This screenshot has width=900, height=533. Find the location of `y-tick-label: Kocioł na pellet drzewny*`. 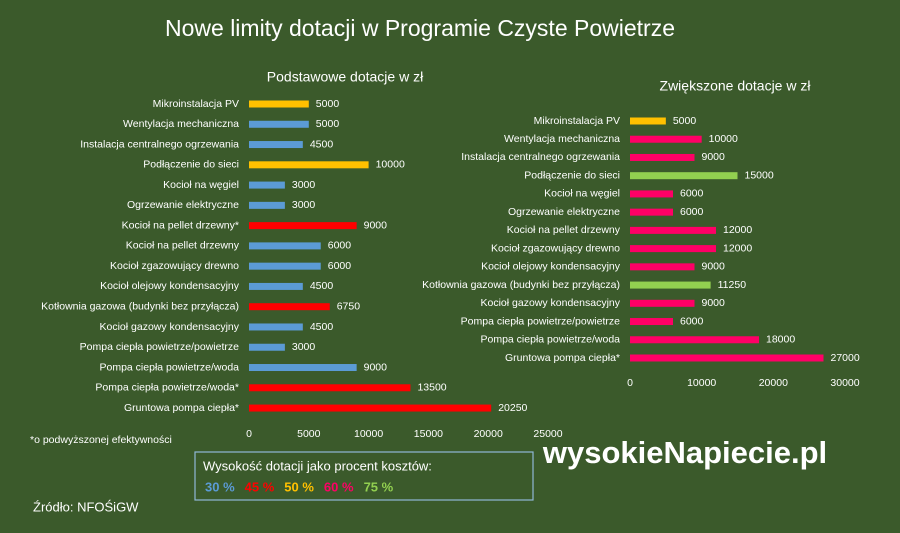

y-tick-label: Kocioł na pellet drzewny* is located at coordinates (180, 225).